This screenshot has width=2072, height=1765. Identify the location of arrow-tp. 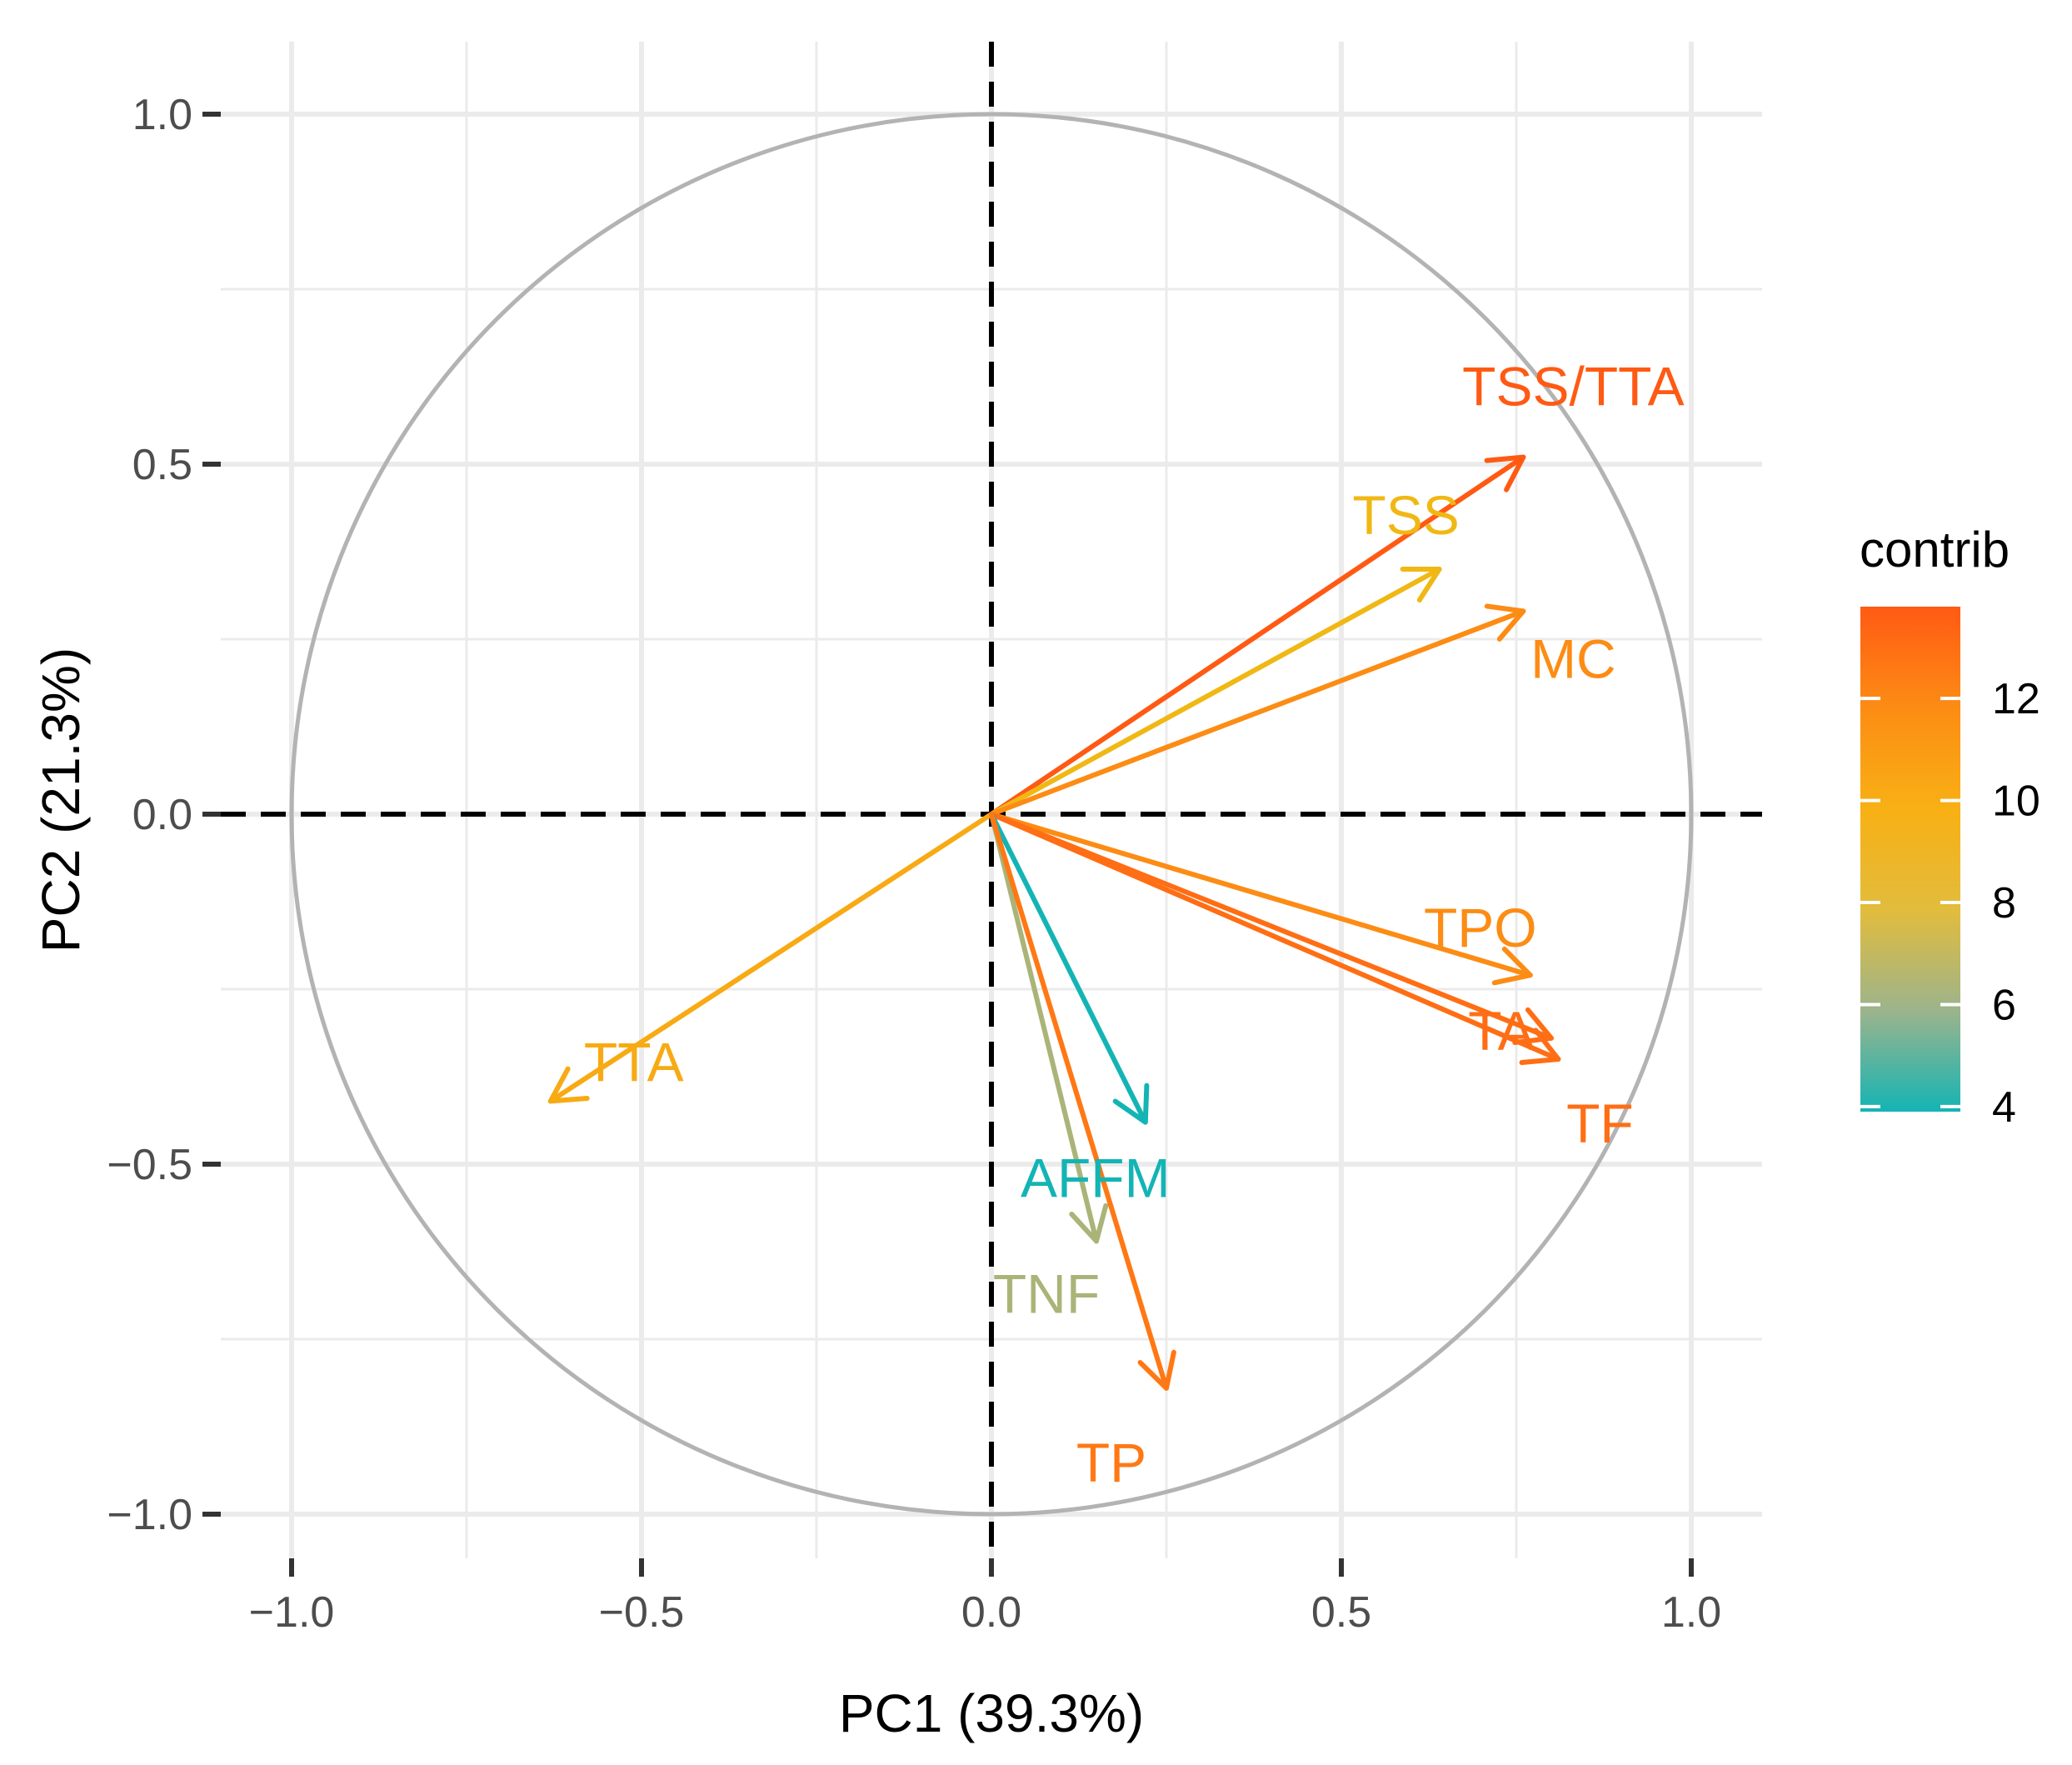
(1079, 1101).